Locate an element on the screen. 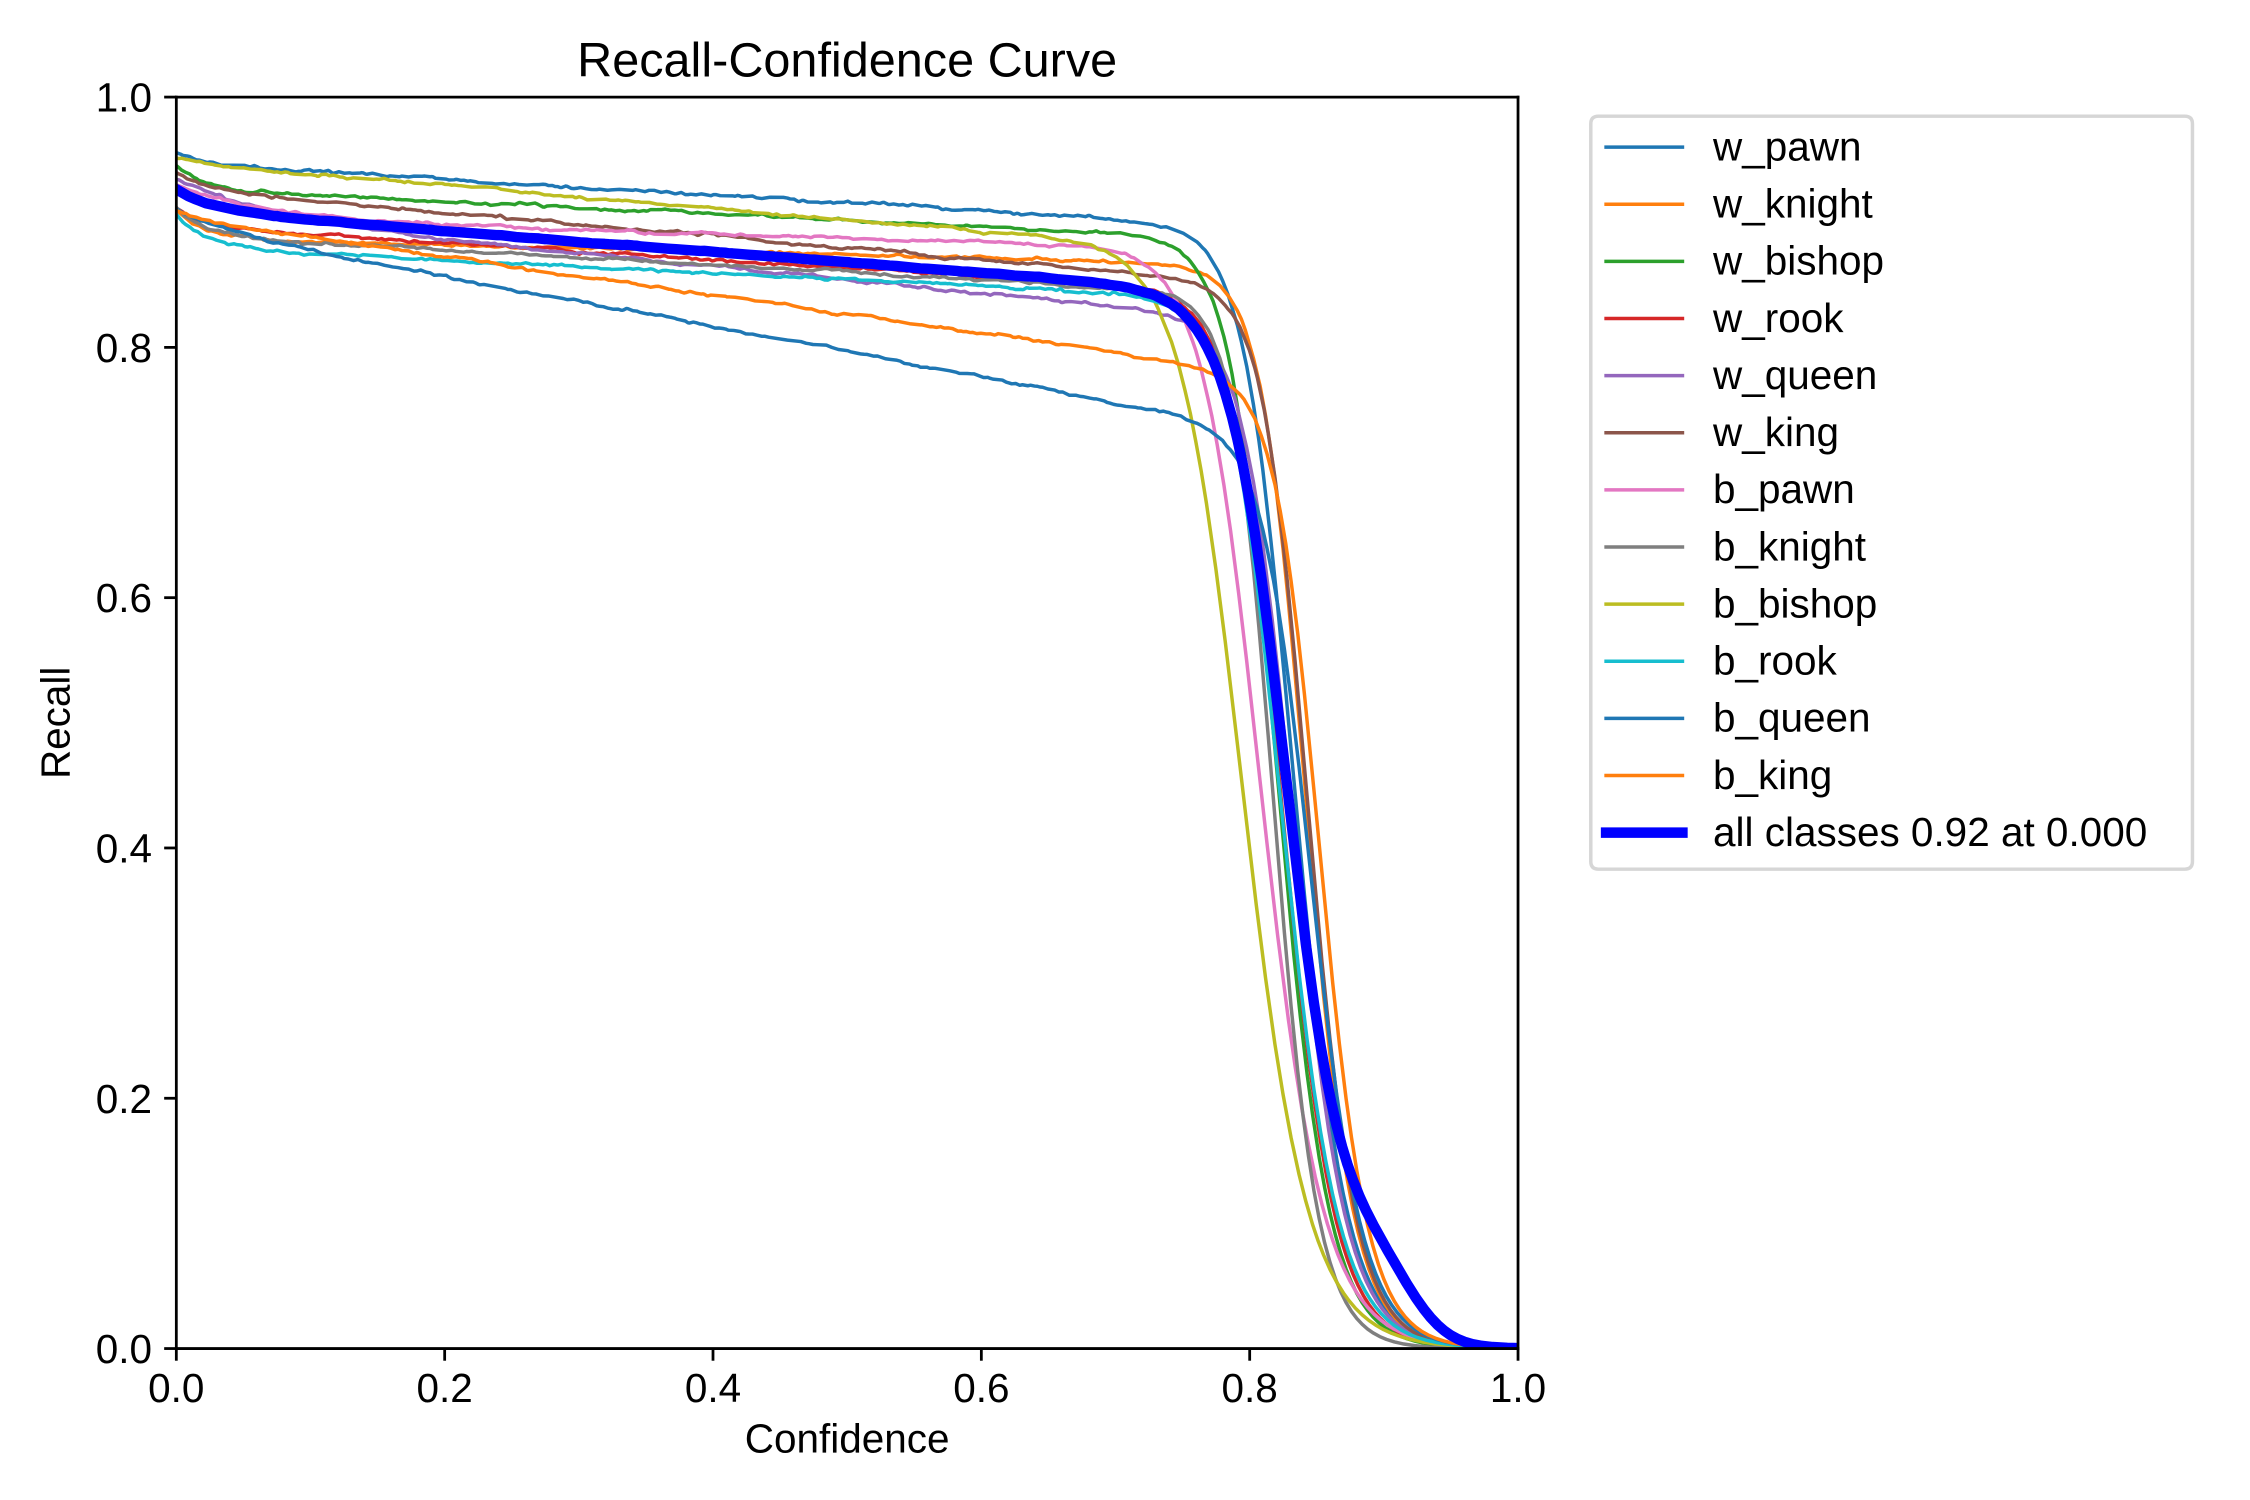 Image resolution: width=2250 pixels, height=1500 pixels. svg-text: w_pawn is located at coordinates (1786, 146).